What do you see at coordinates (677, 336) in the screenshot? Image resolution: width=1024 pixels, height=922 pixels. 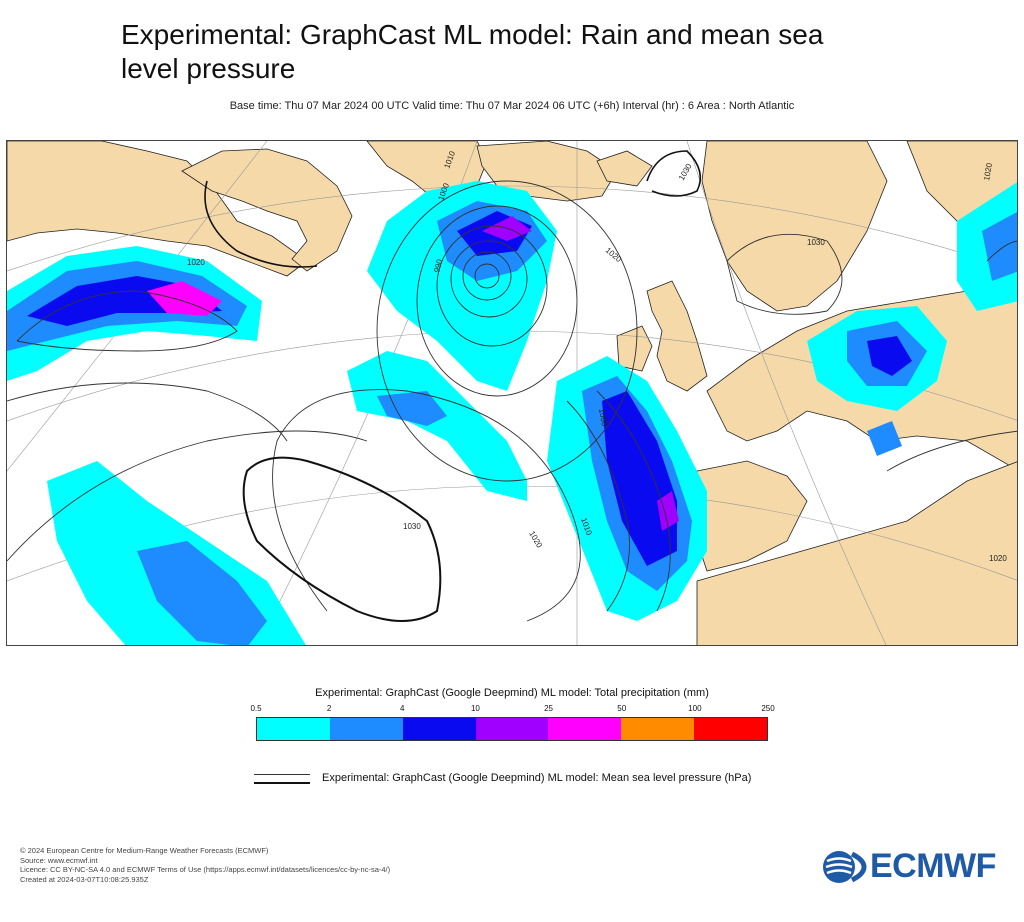 I see `land-british-isles` at bounding box center [677, 336].